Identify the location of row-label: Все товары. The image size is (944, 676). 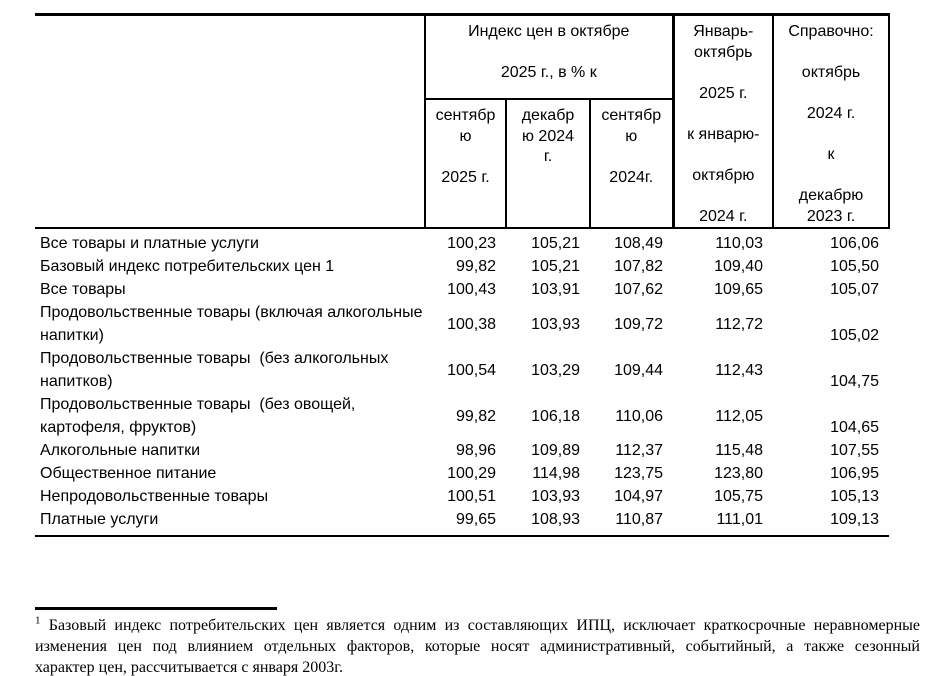
(83, 289).